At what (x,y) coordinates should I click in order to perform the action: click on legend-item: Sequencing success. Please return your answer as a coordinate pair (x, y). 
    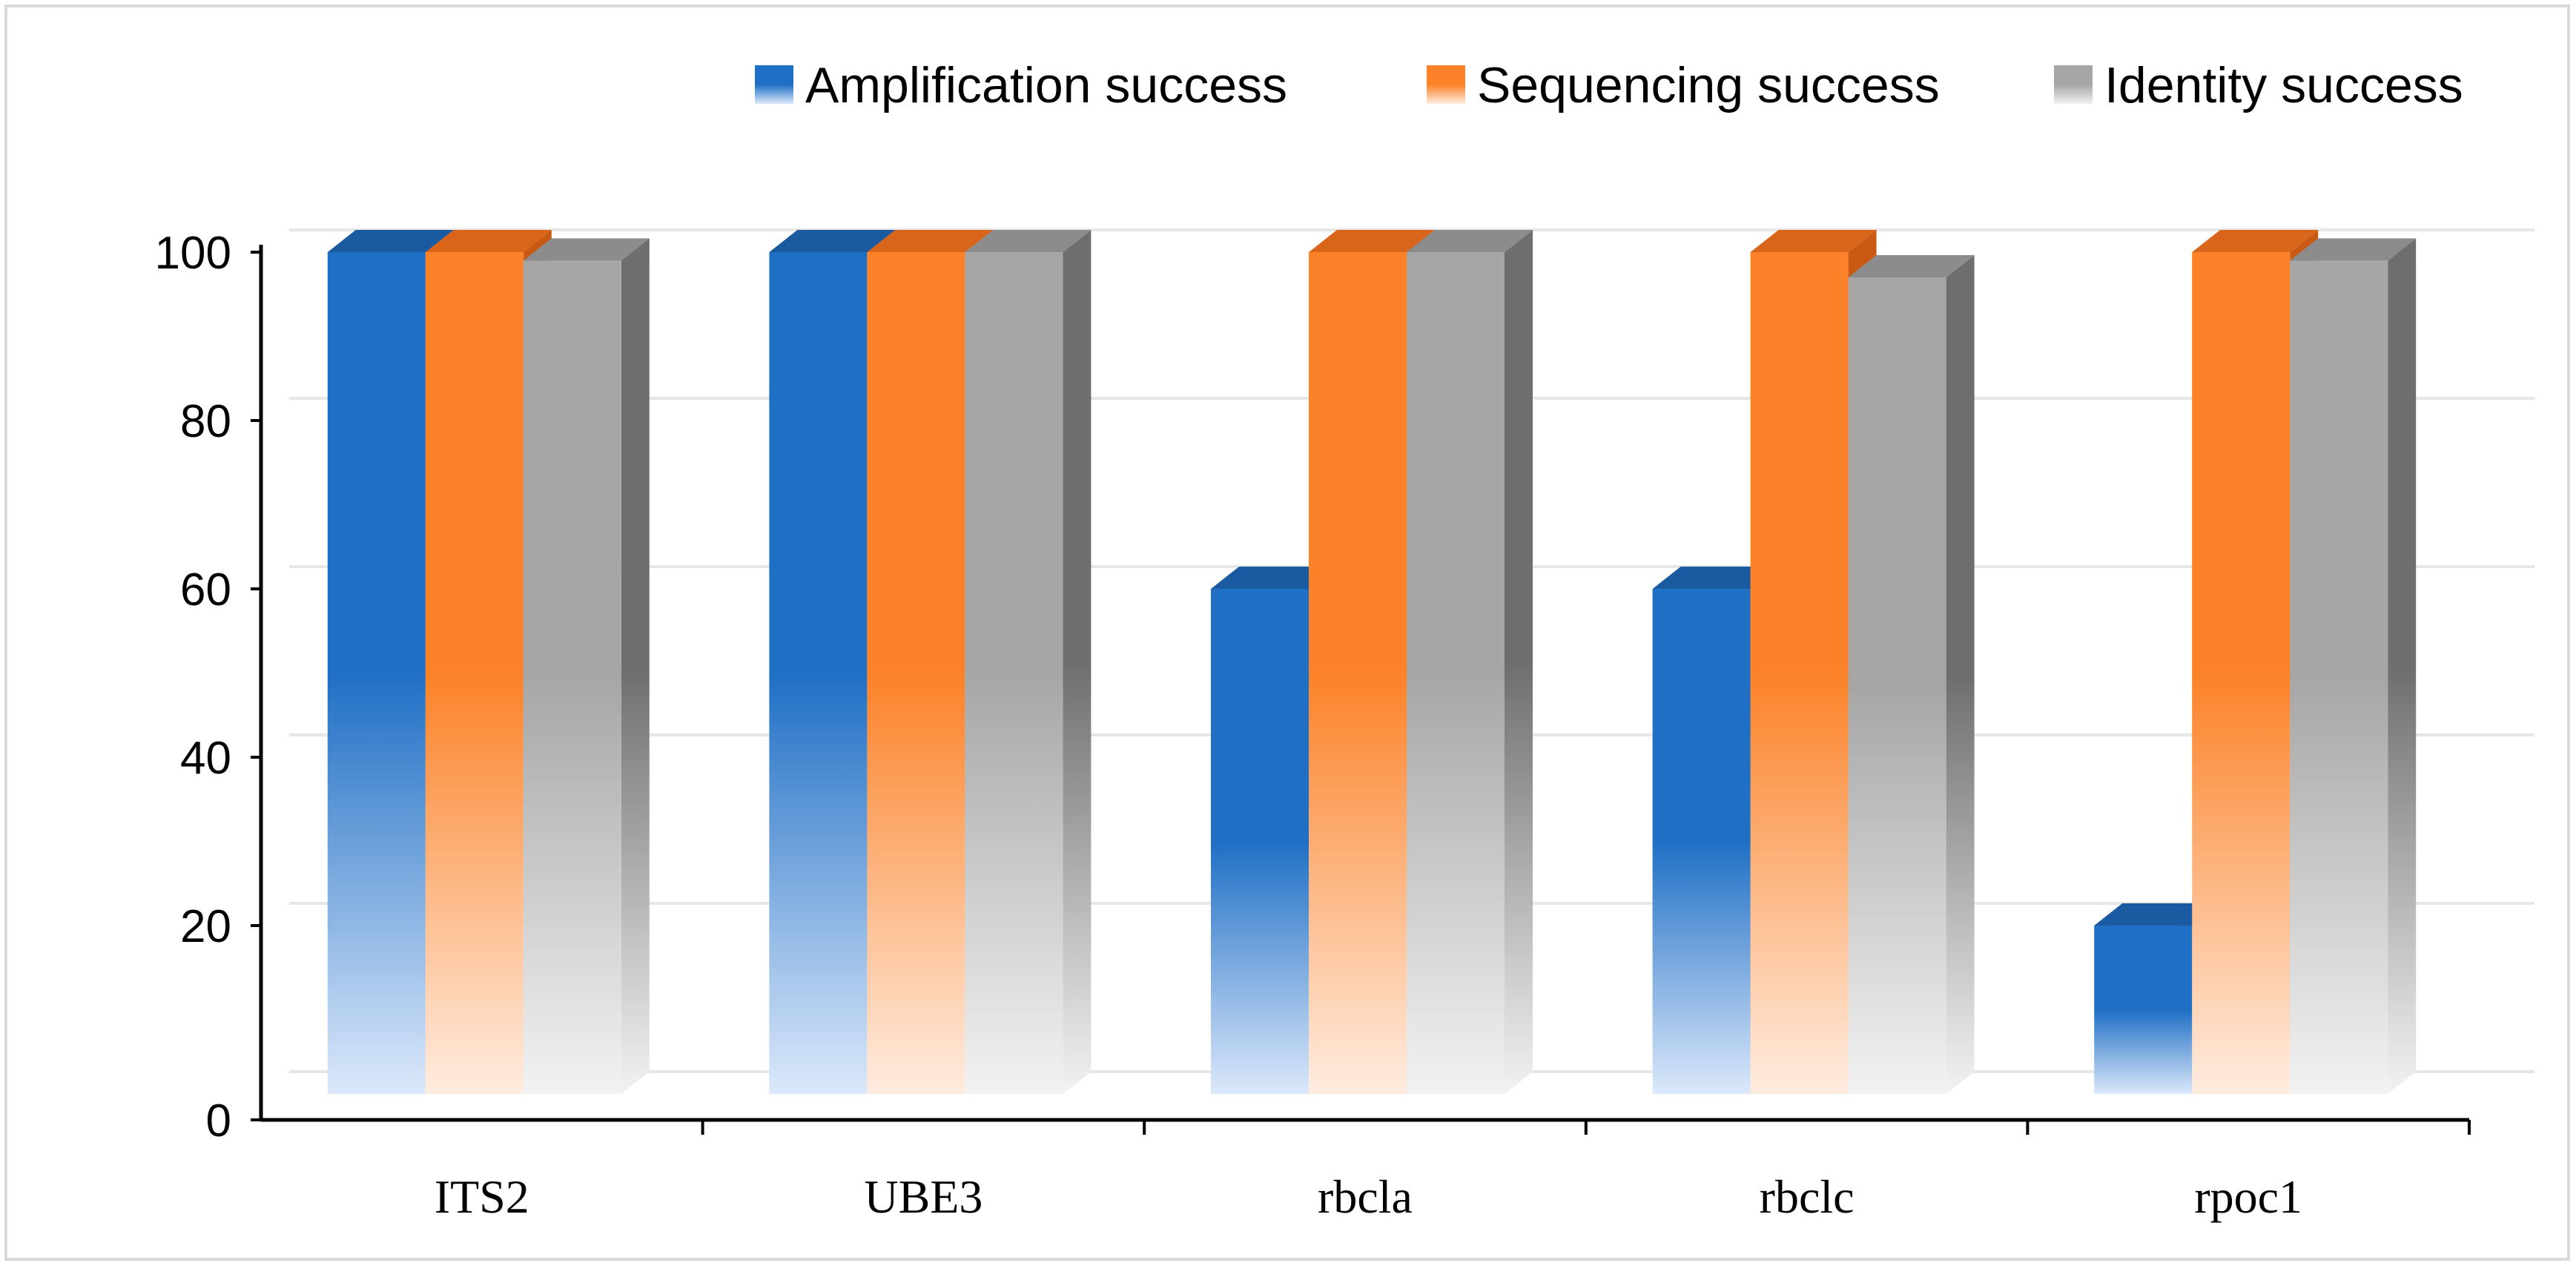
    Looking at the image, I should click on (1683, 85).